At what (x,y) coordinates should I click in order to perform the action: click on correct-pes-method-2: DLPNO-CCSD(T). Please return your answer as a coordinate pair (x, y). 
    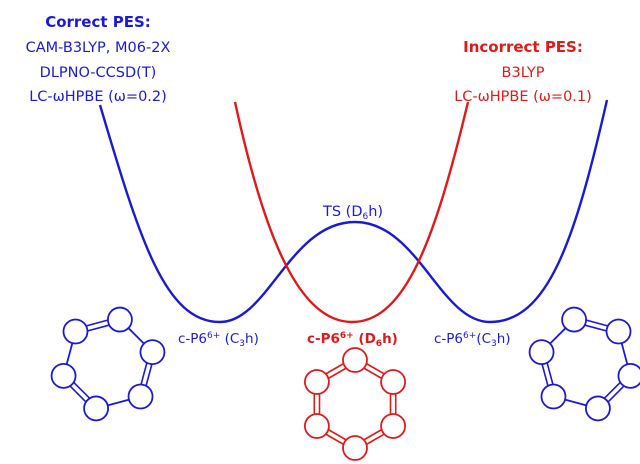
    Looking at the image, I should click on (98, 73).